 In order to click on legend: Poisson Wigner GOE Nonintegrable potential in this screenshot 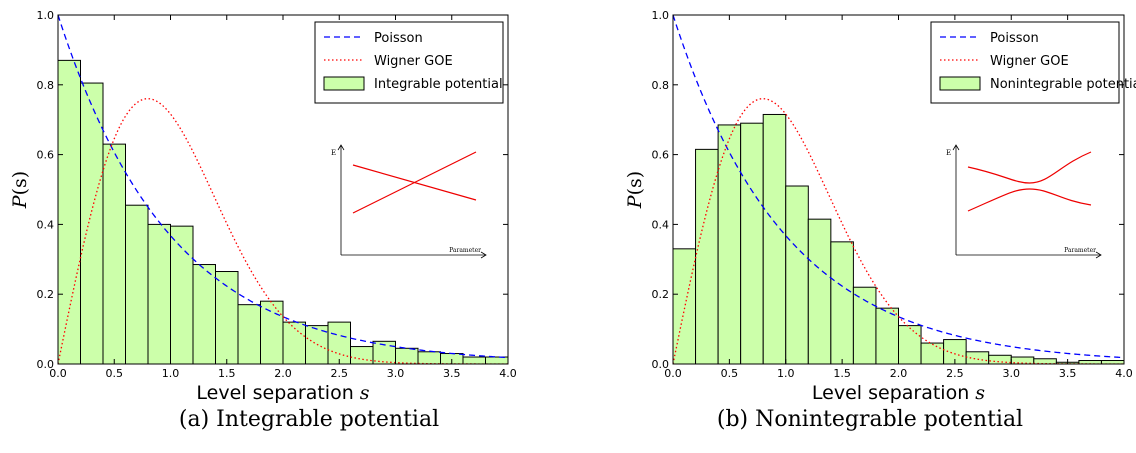, I will do `click(1033, 62)`.